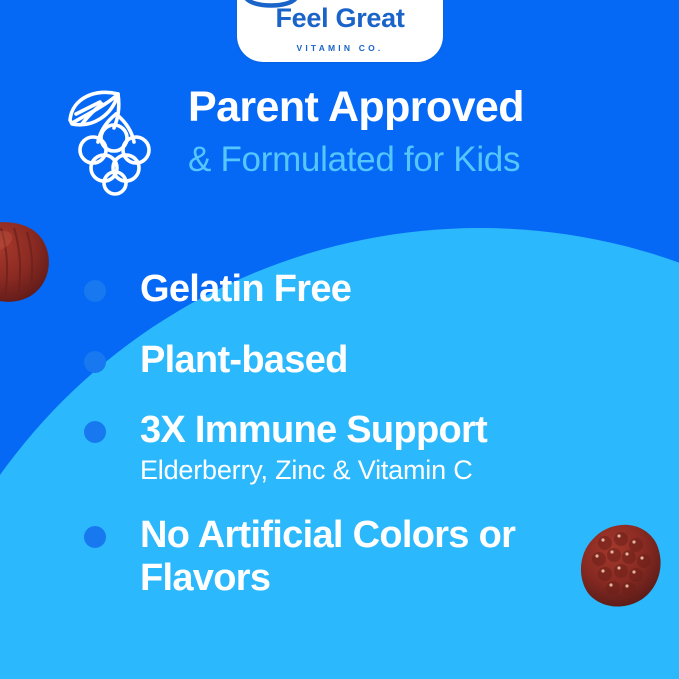 The height and width of the screenshot is (679, 679). Describe the element at coordinates (244, 359) in the screenshot. I see `bullet-label: Plant-based` at that location.